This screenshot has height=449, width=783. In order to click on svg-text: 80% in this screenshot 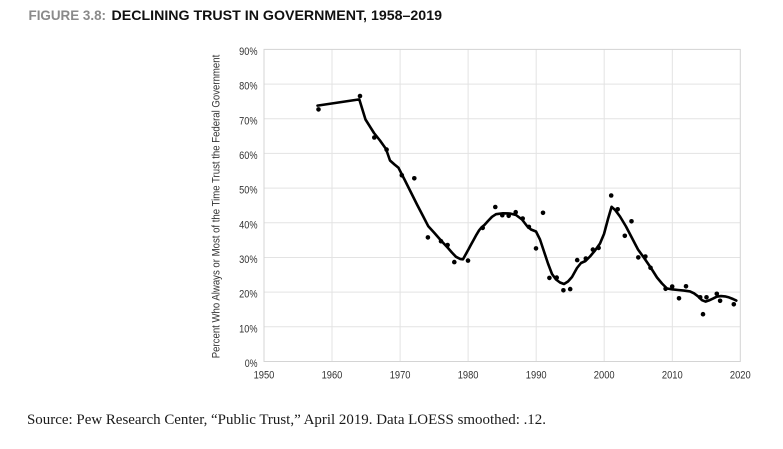, I will do `click(248, 87)`.